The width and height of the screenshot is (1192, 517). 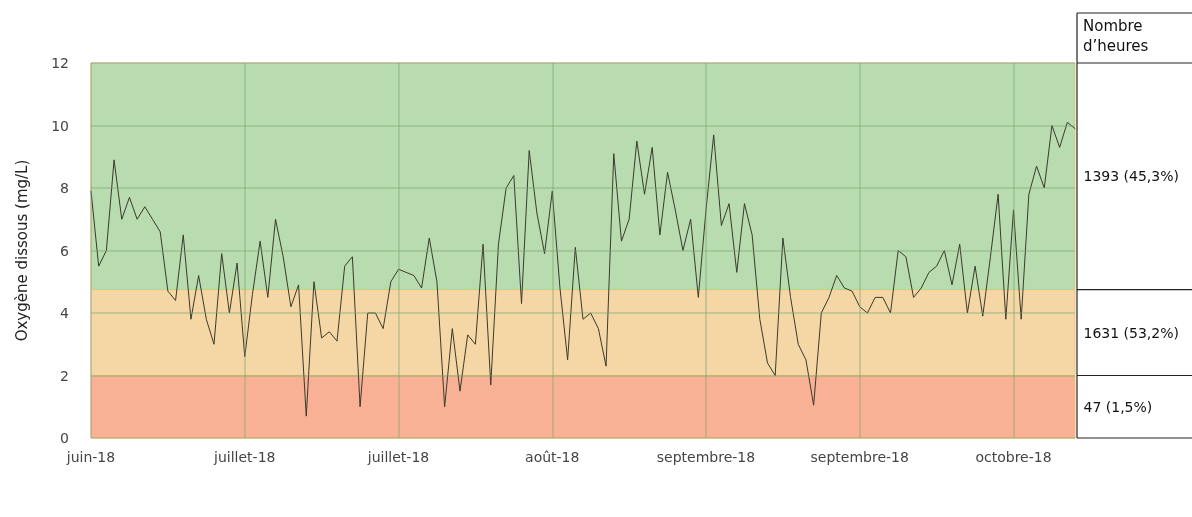 I want to click on band-label: 1631 (53,2%), so click(x=1131, y=332).